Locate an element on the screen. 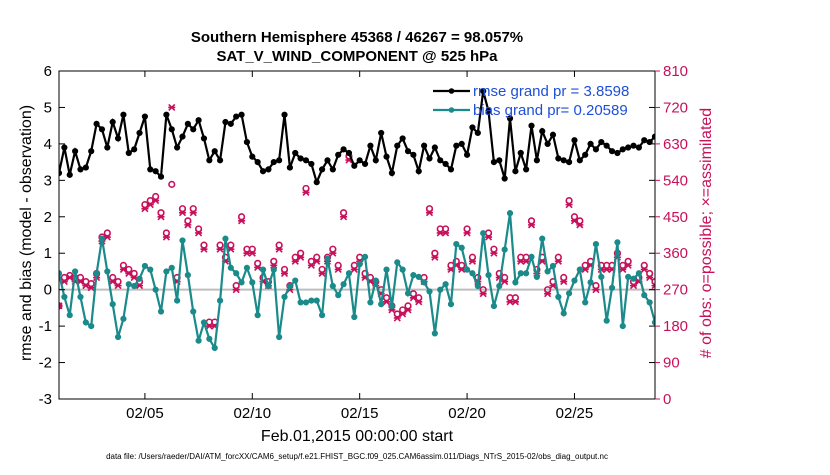  x-tick-label: 02/25 is located at coordinates (575, 413).